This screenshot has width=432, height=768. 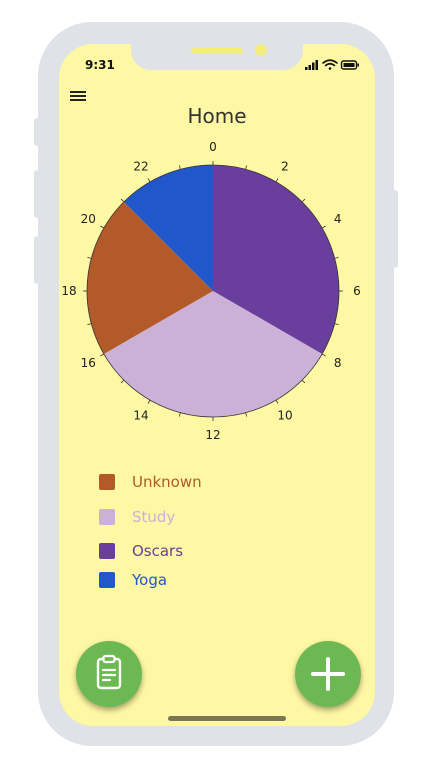 I want to click on clipboard-icon, so click(x=109, y=674).